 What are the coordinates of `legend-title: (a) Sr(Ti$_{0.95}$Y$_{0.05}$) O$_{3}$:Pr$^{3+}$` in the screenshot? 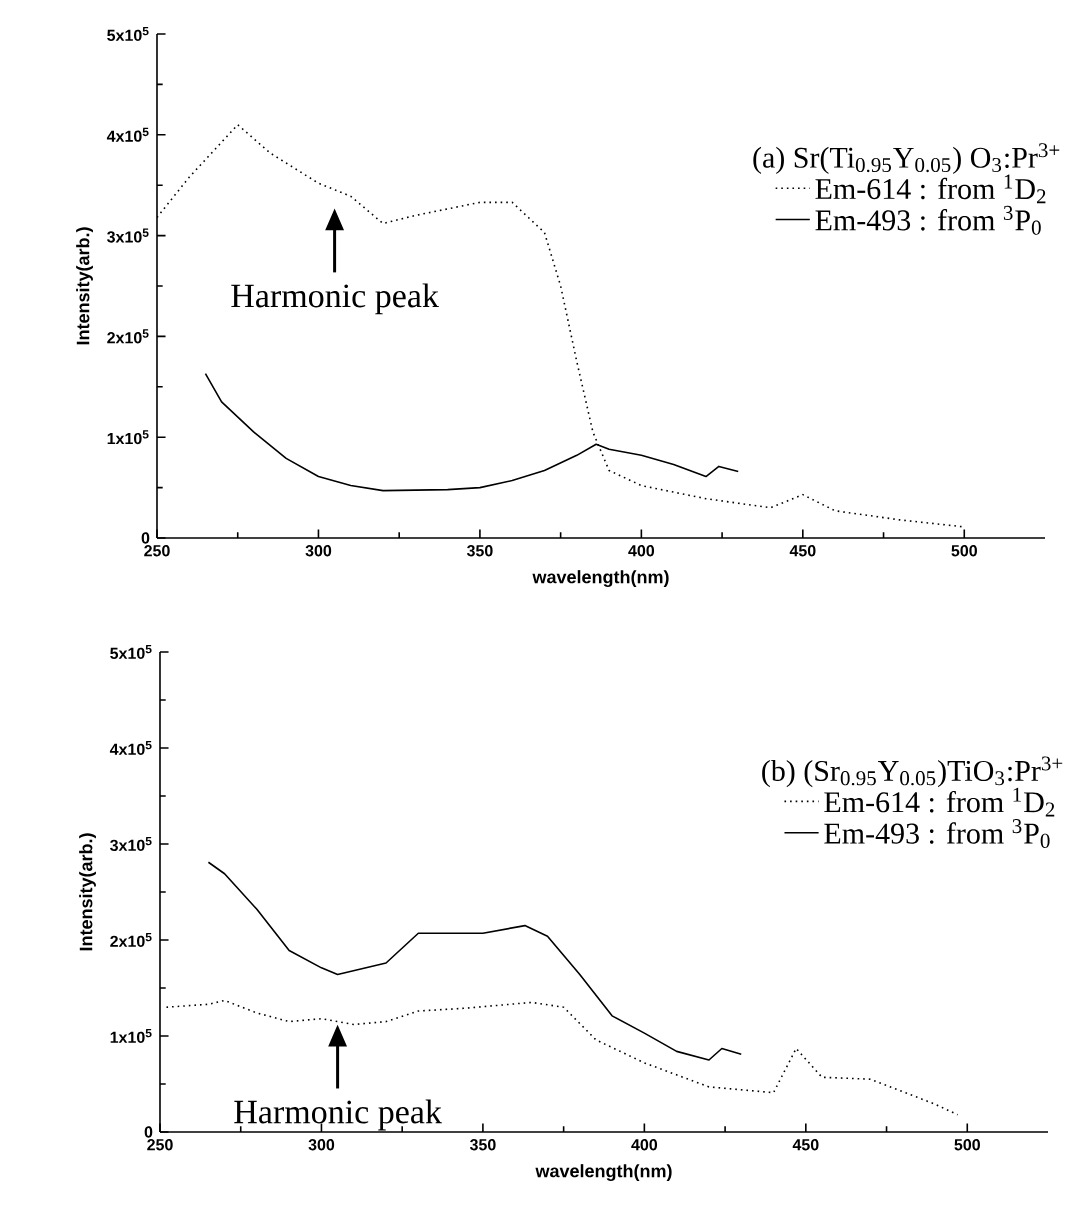 It's located at (906, 158).